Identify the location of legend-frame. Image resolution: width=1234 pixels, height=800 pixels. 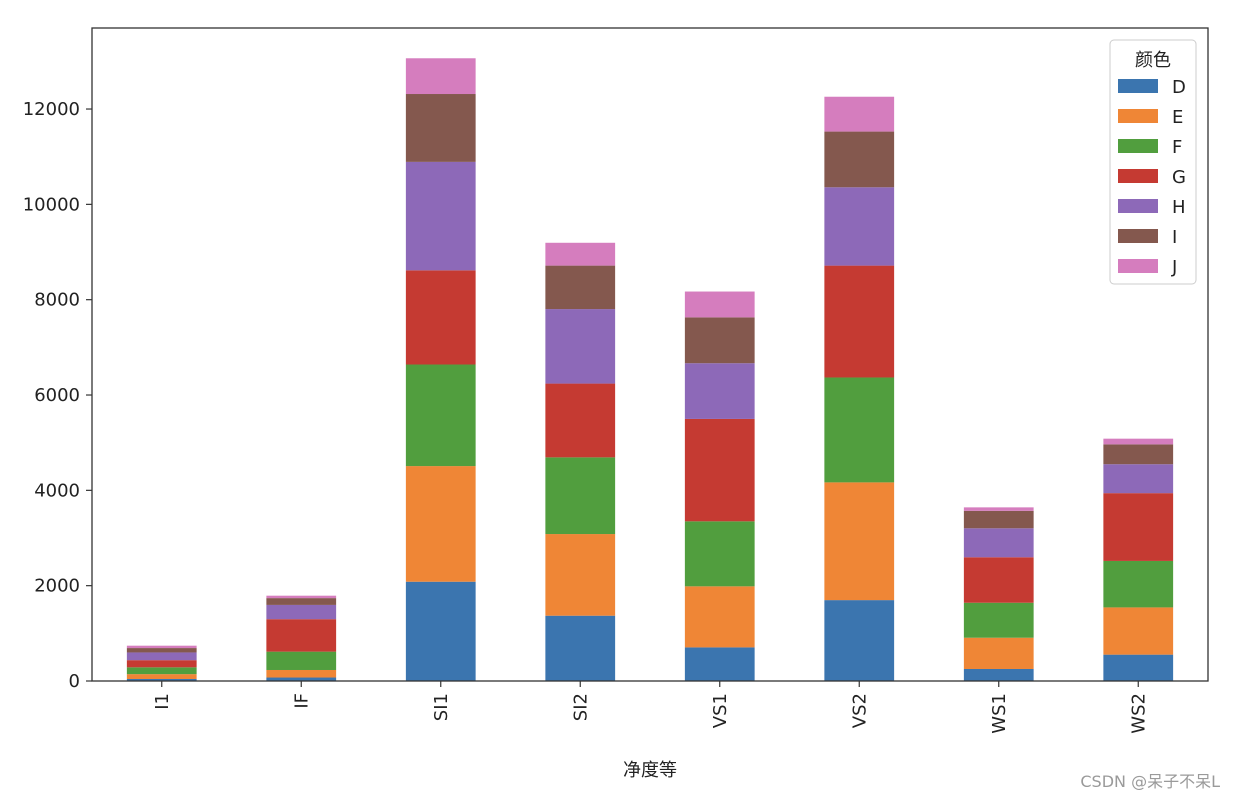
(1153, 162).